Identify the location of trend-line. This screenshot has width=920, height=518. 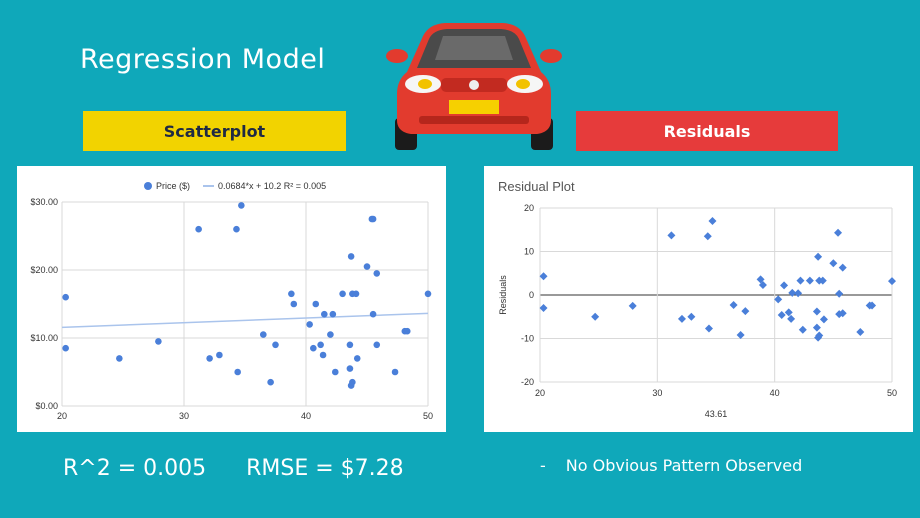
(245, 320).